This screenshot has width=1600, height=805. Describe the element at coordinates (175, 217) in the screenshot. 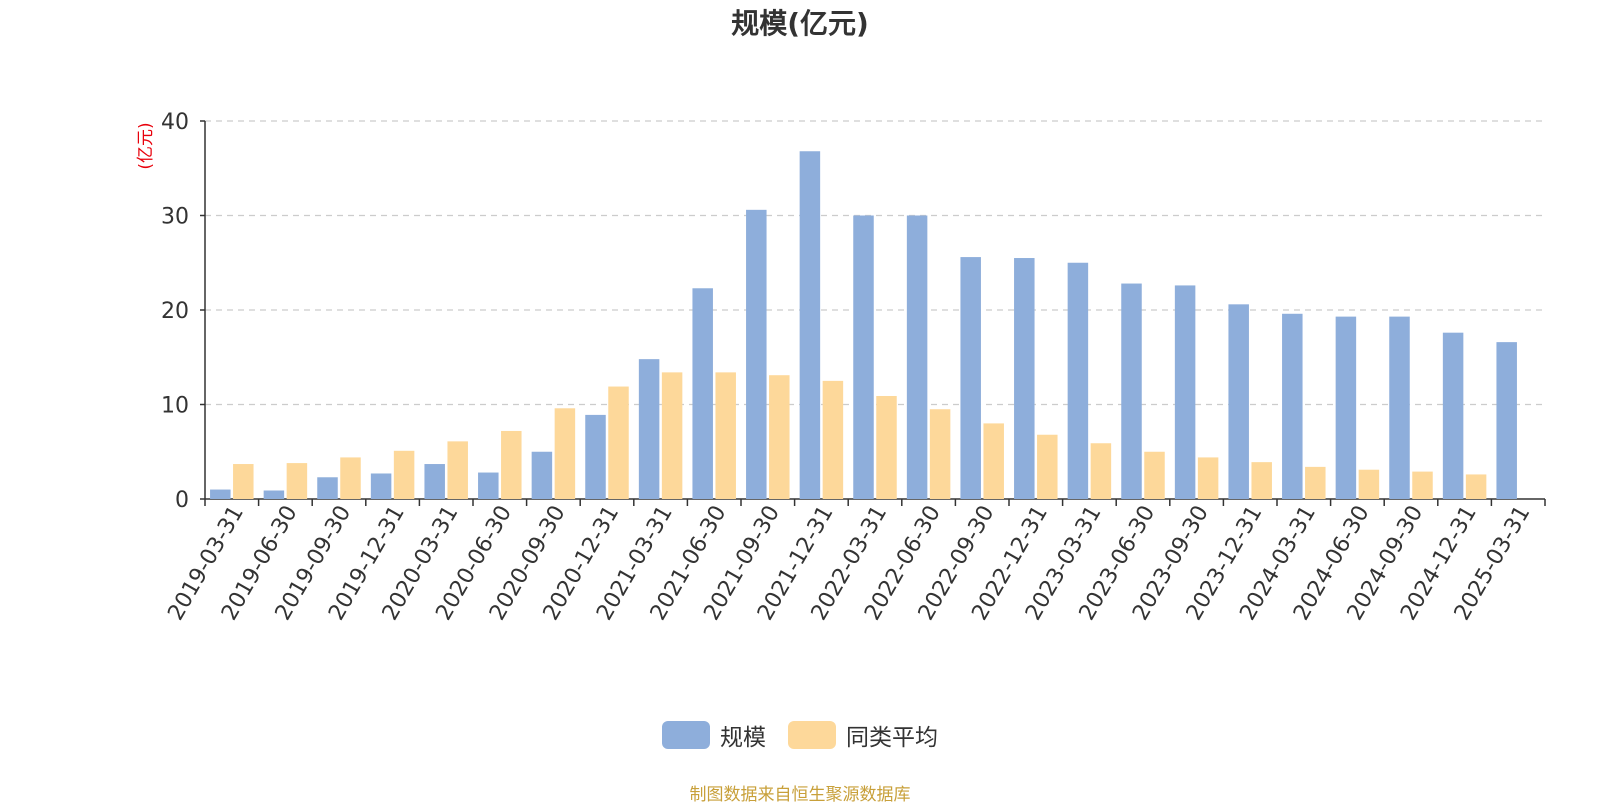

I see `y-tick-label: 30` at that location.